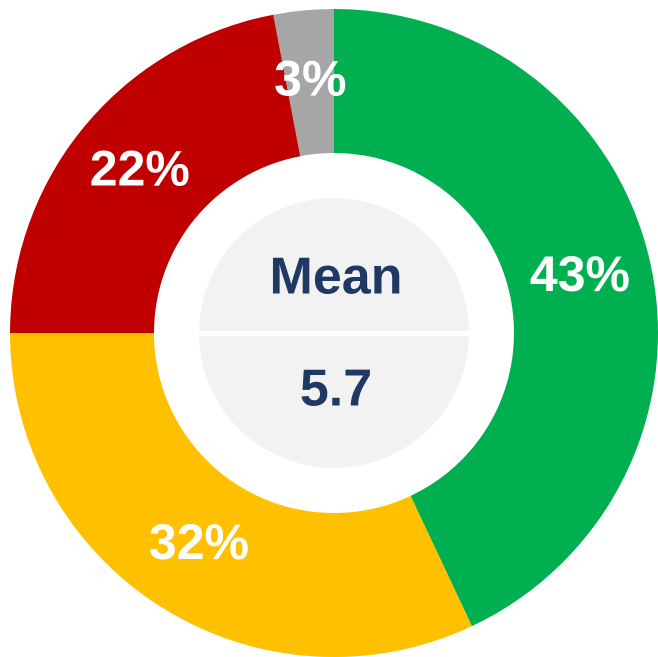  I want to click on data-label: 43%, so click(580, 274).